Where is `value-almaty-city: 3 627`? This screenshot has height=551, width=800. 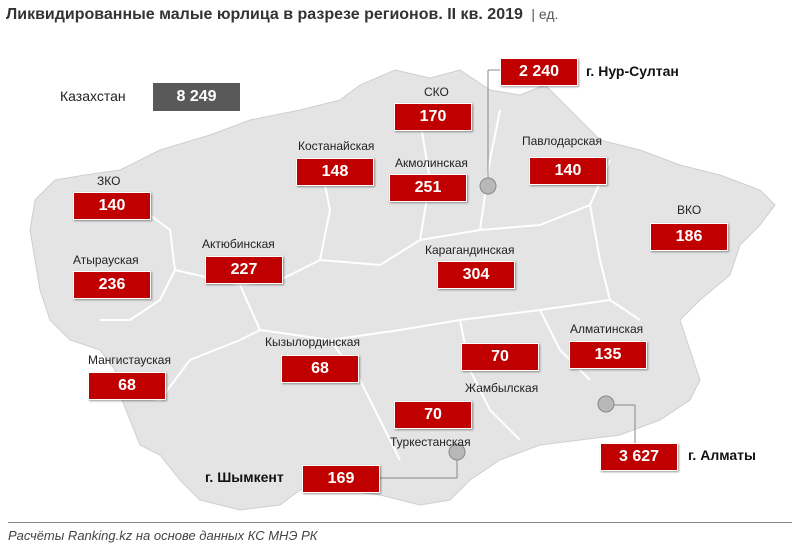
value-almaty-city: 3 627 is located at coordinates (639, 457).